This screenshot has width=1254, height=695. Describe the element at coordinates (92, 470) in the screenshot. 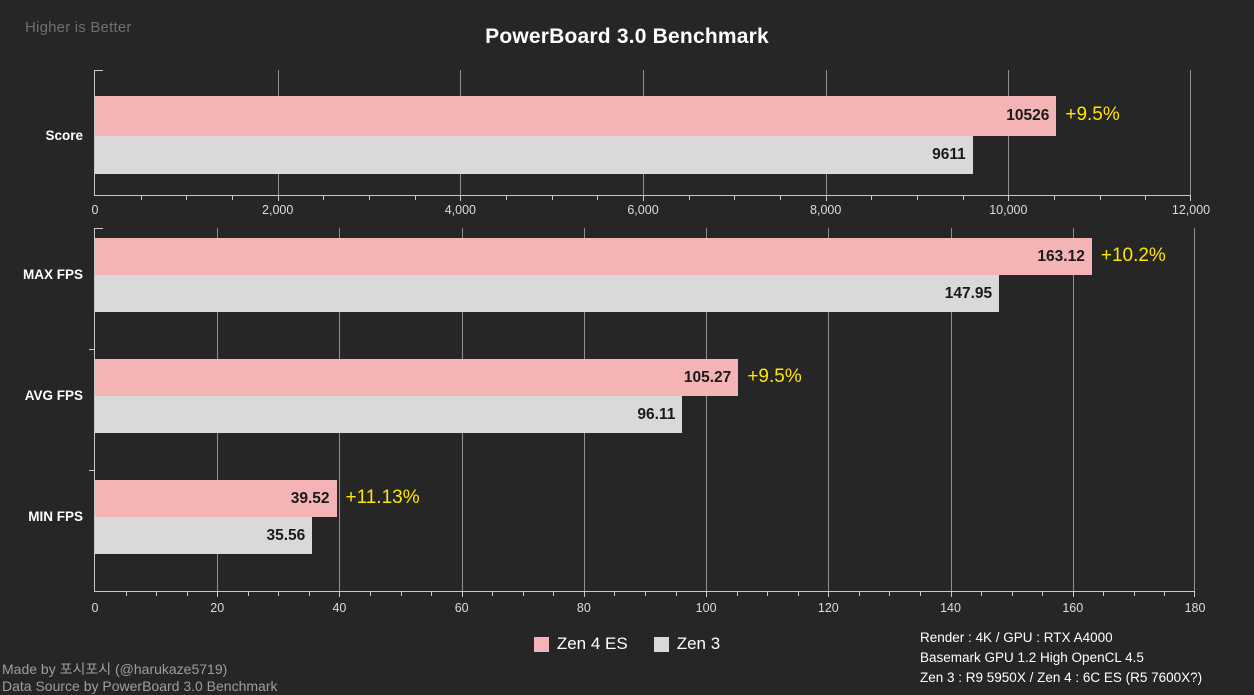

I see `y-axis-category-tick` at that location.